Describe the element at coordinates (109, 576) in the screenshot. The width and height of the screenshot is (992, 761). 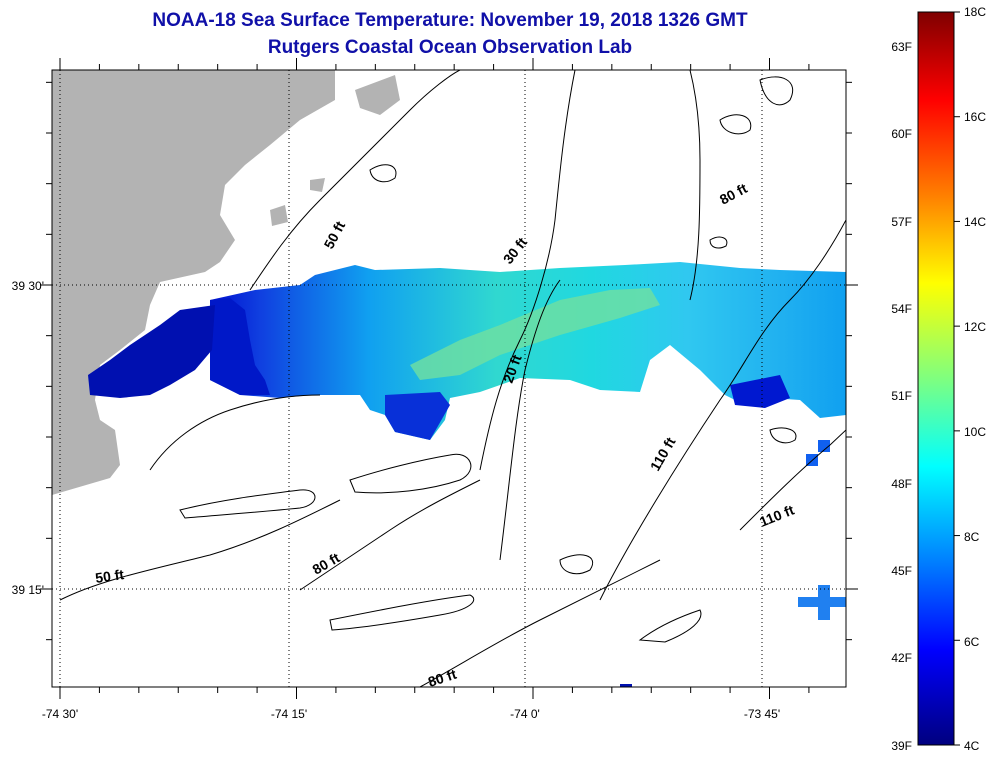
I see `contour-label: 50 ft` at that location.